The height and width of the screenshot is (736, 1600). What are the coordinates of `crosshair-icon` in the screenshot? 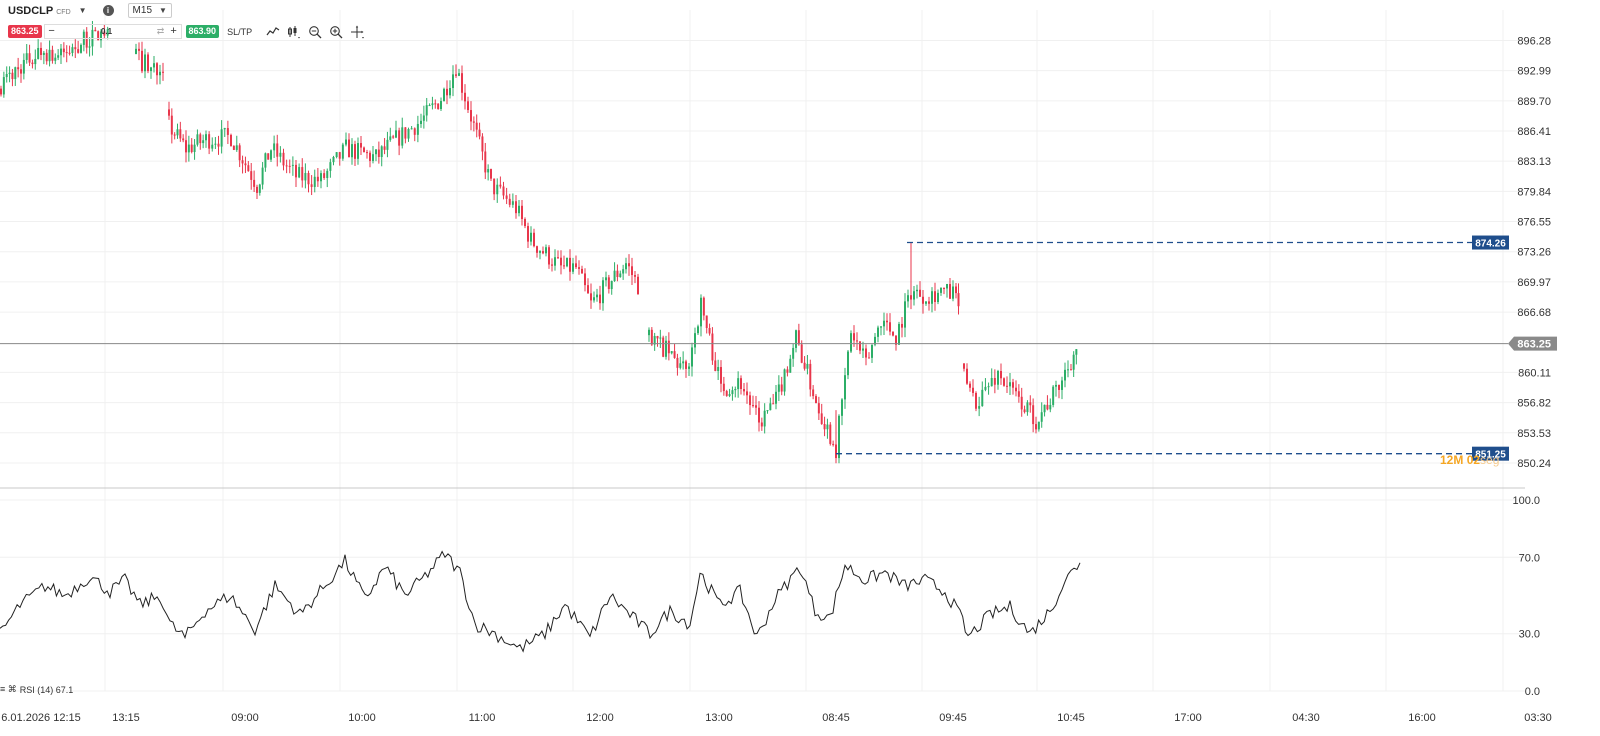 It's located at (357, 32).